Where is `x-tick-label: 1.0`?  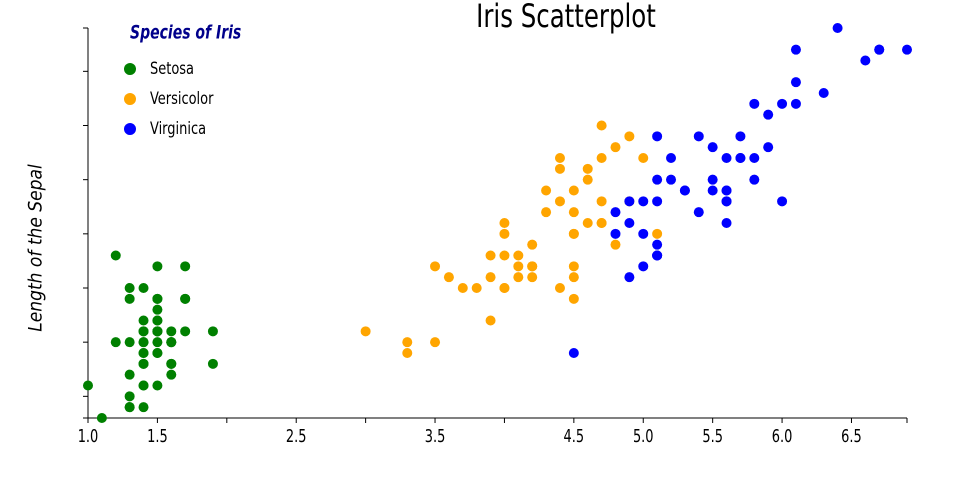
x-tick-label: 1.0 is located at coordinates (88, 435).